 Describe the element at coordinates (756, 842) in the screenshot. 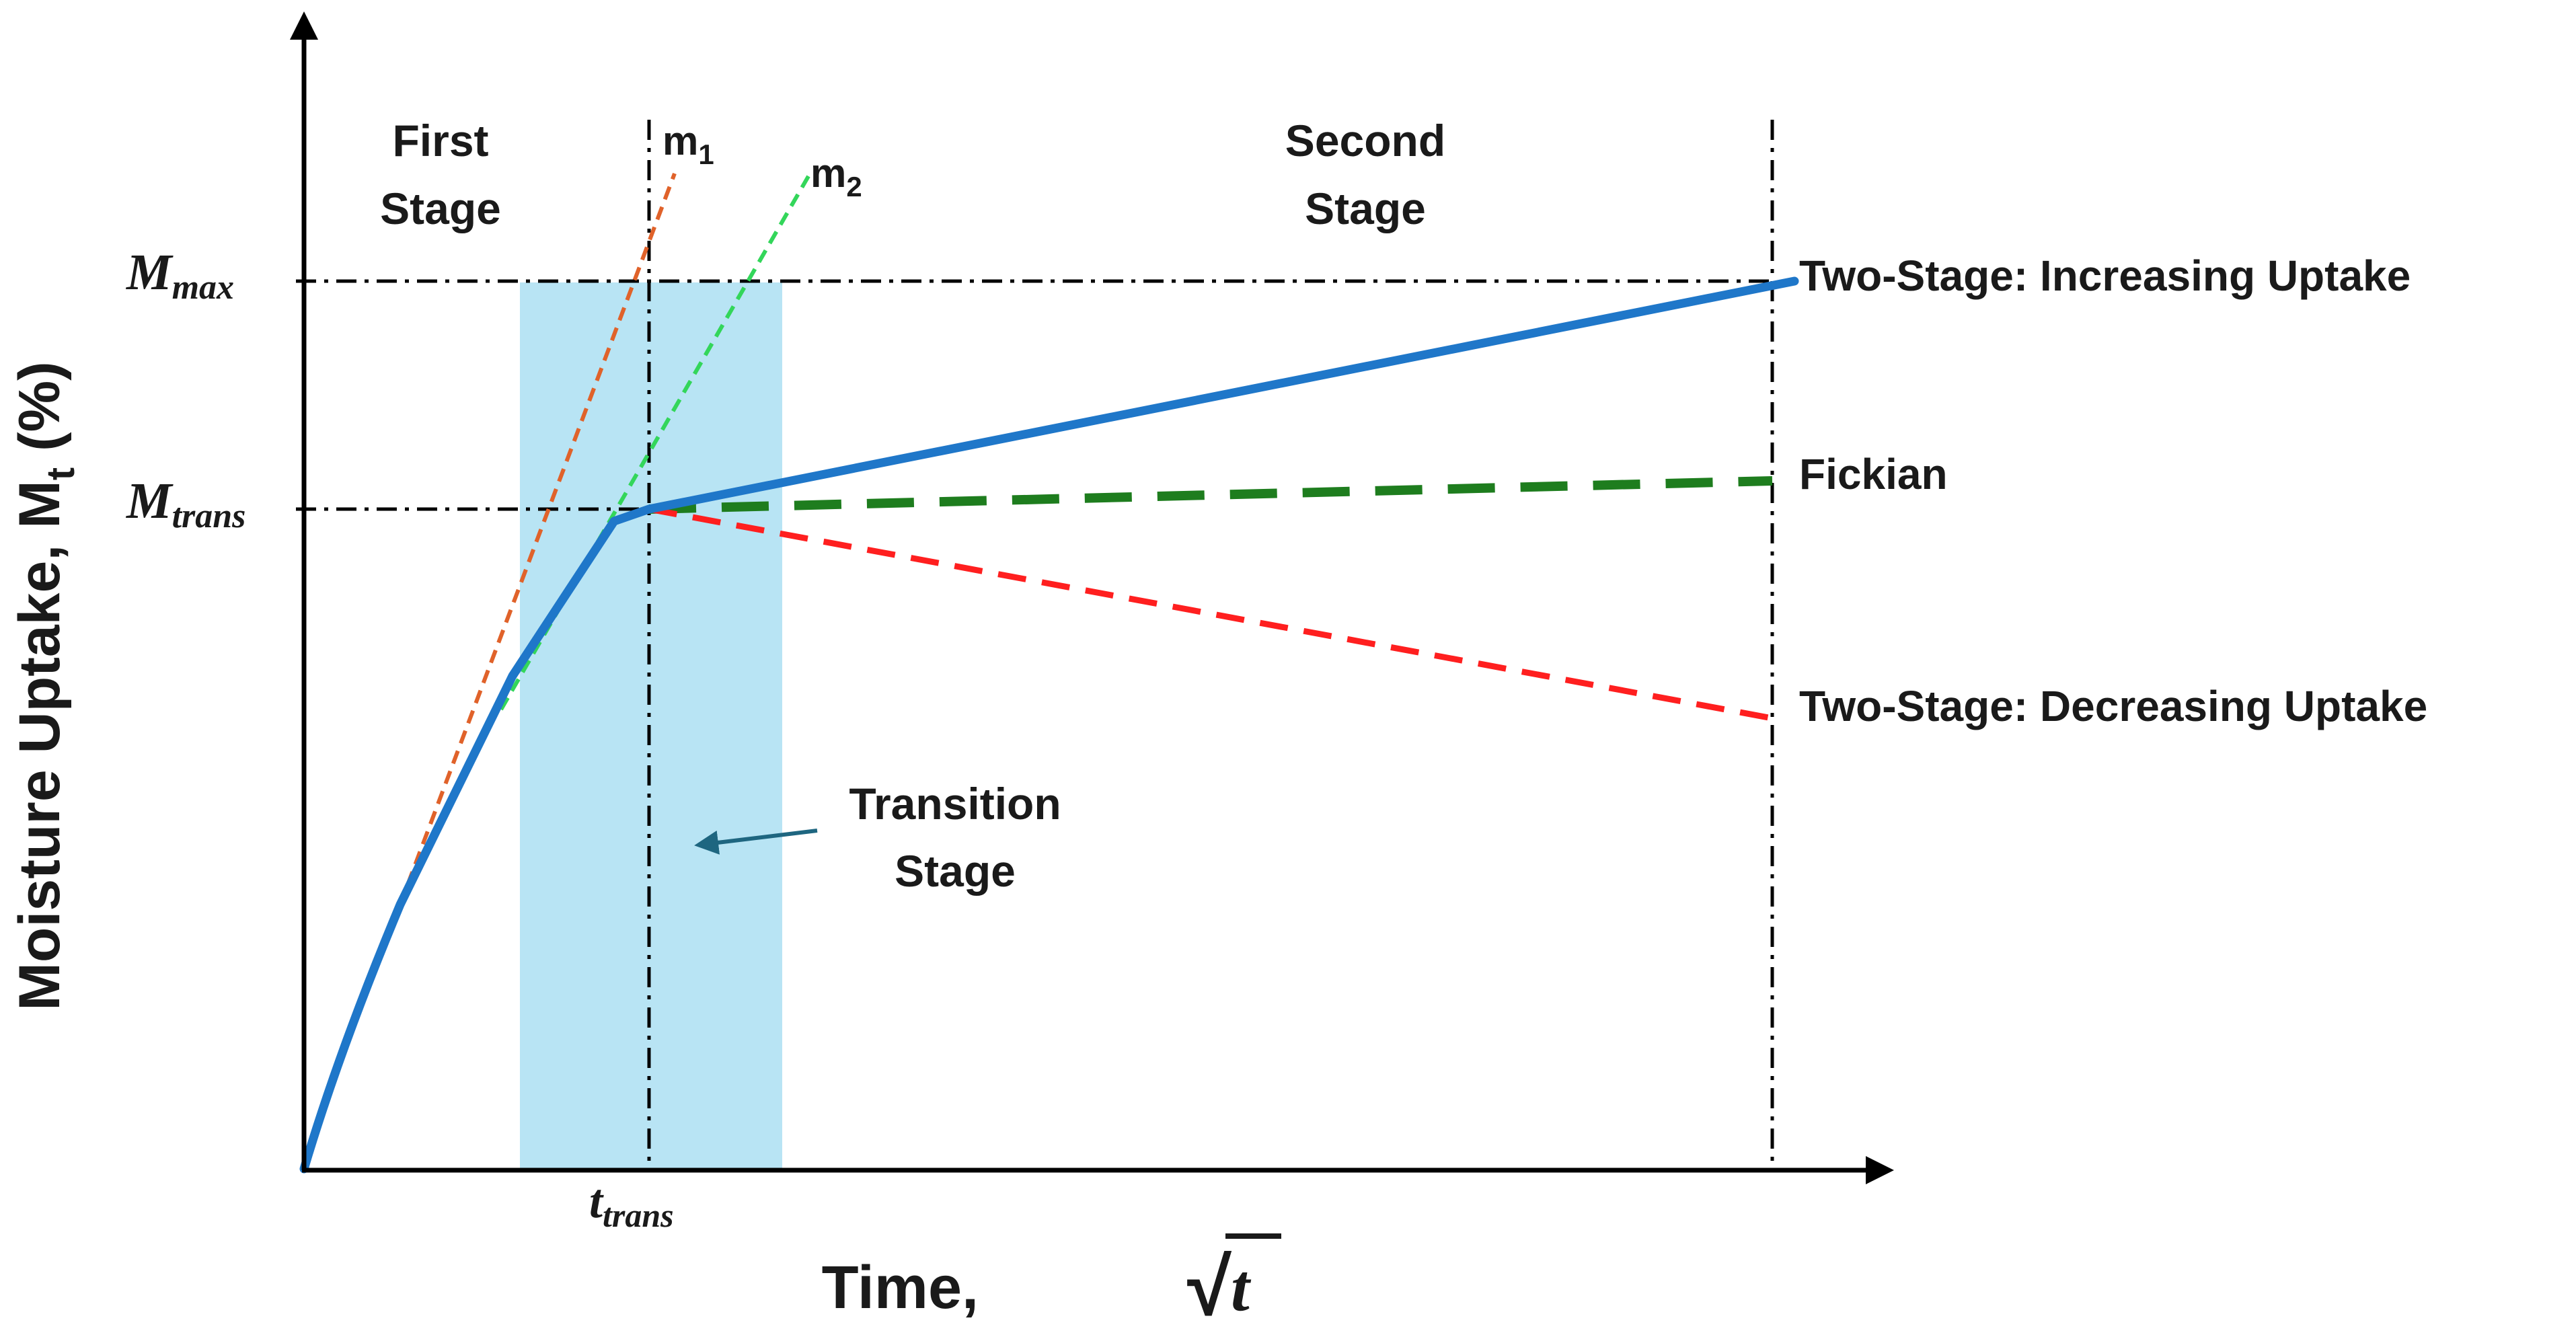

I see `transition-pointer-arrow` at that location.